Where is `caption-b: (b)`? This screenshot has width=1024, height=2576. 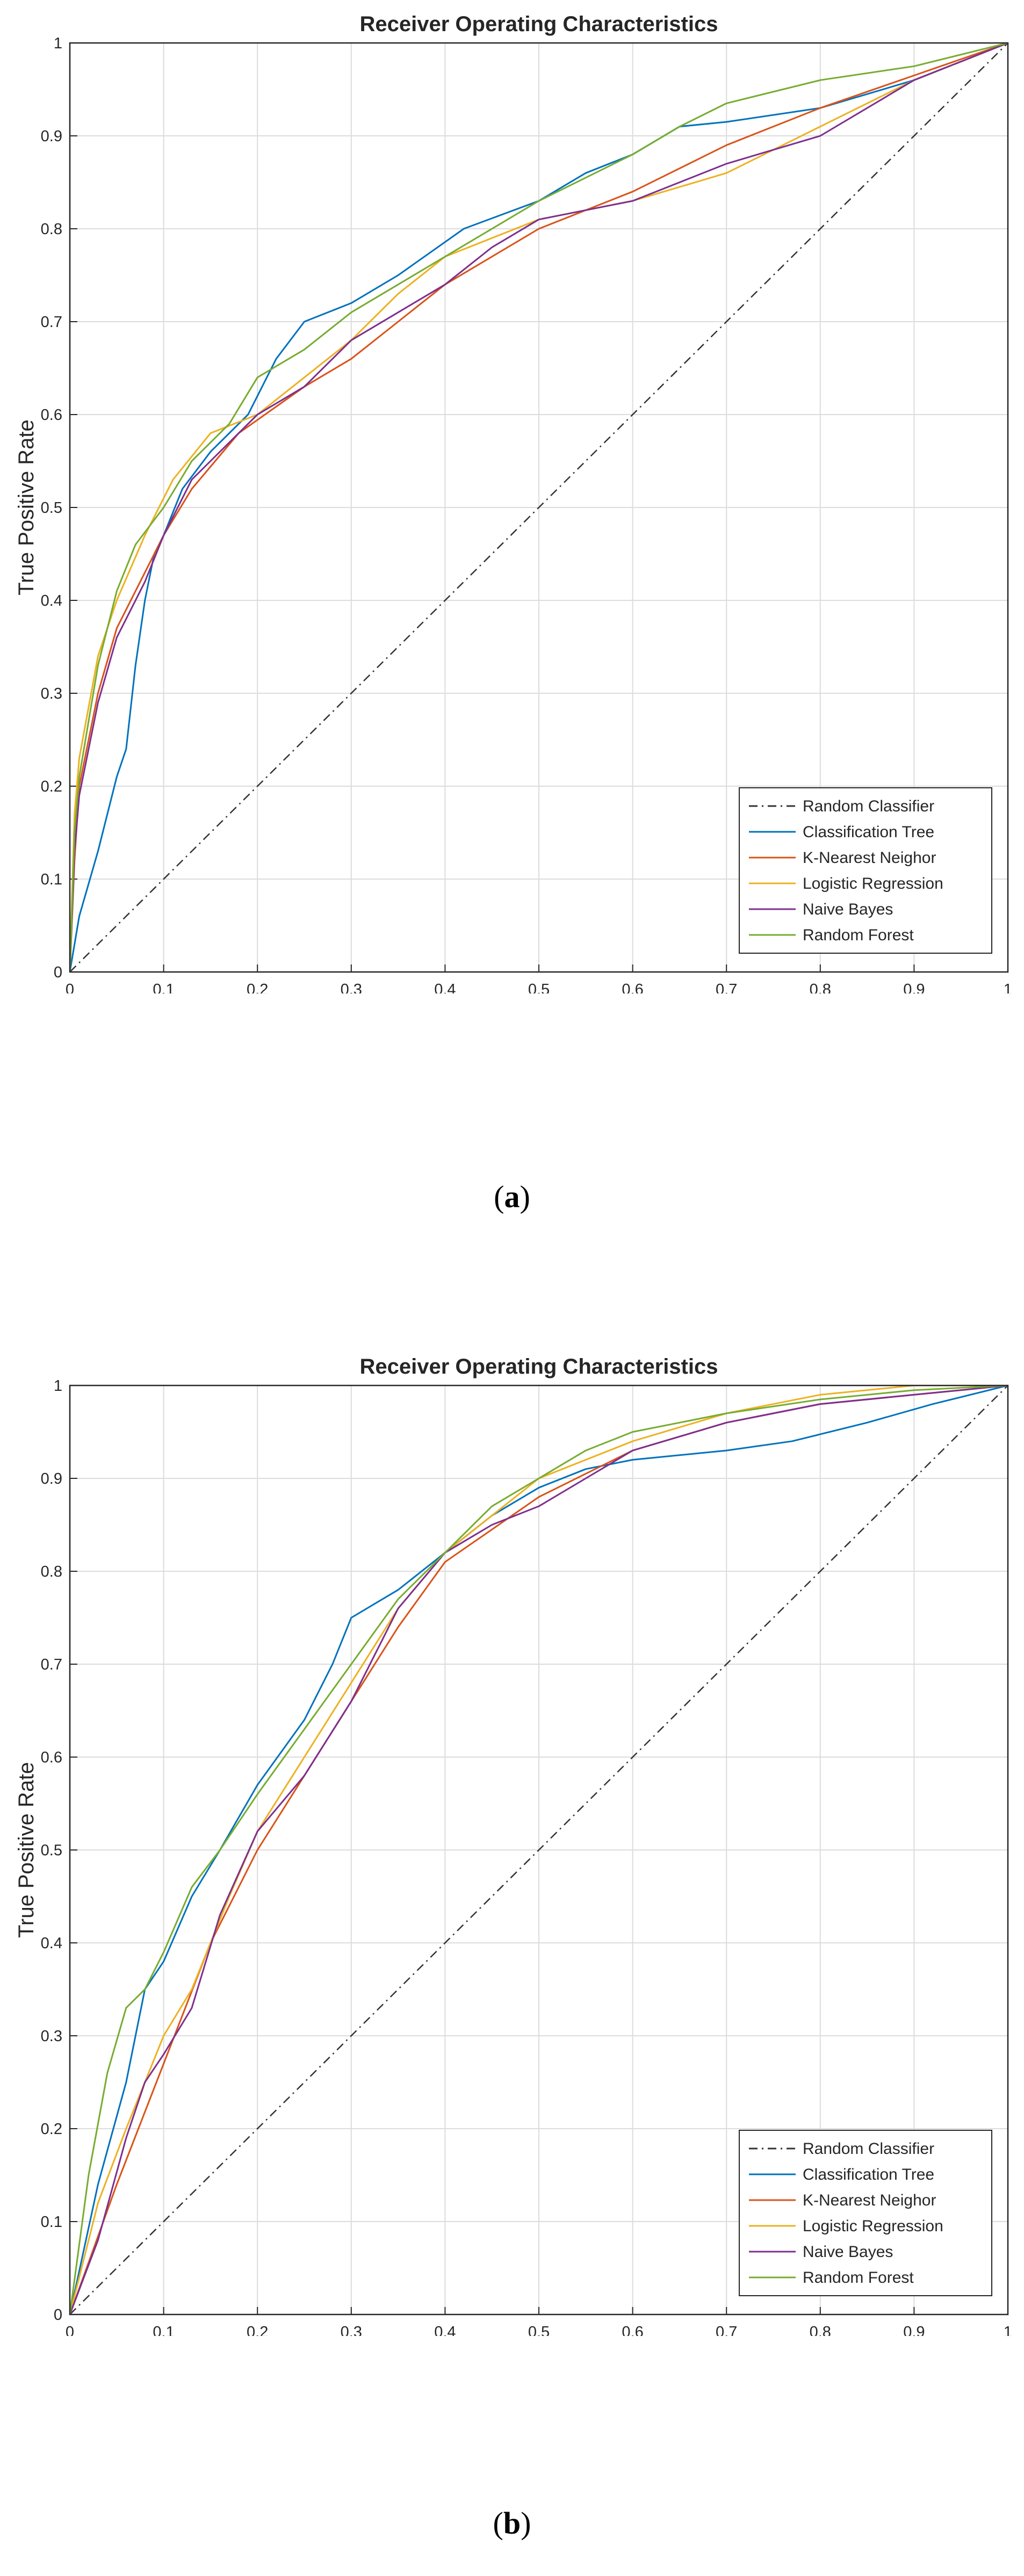 caption-b: (b) is located at coordinates (512, 2523).